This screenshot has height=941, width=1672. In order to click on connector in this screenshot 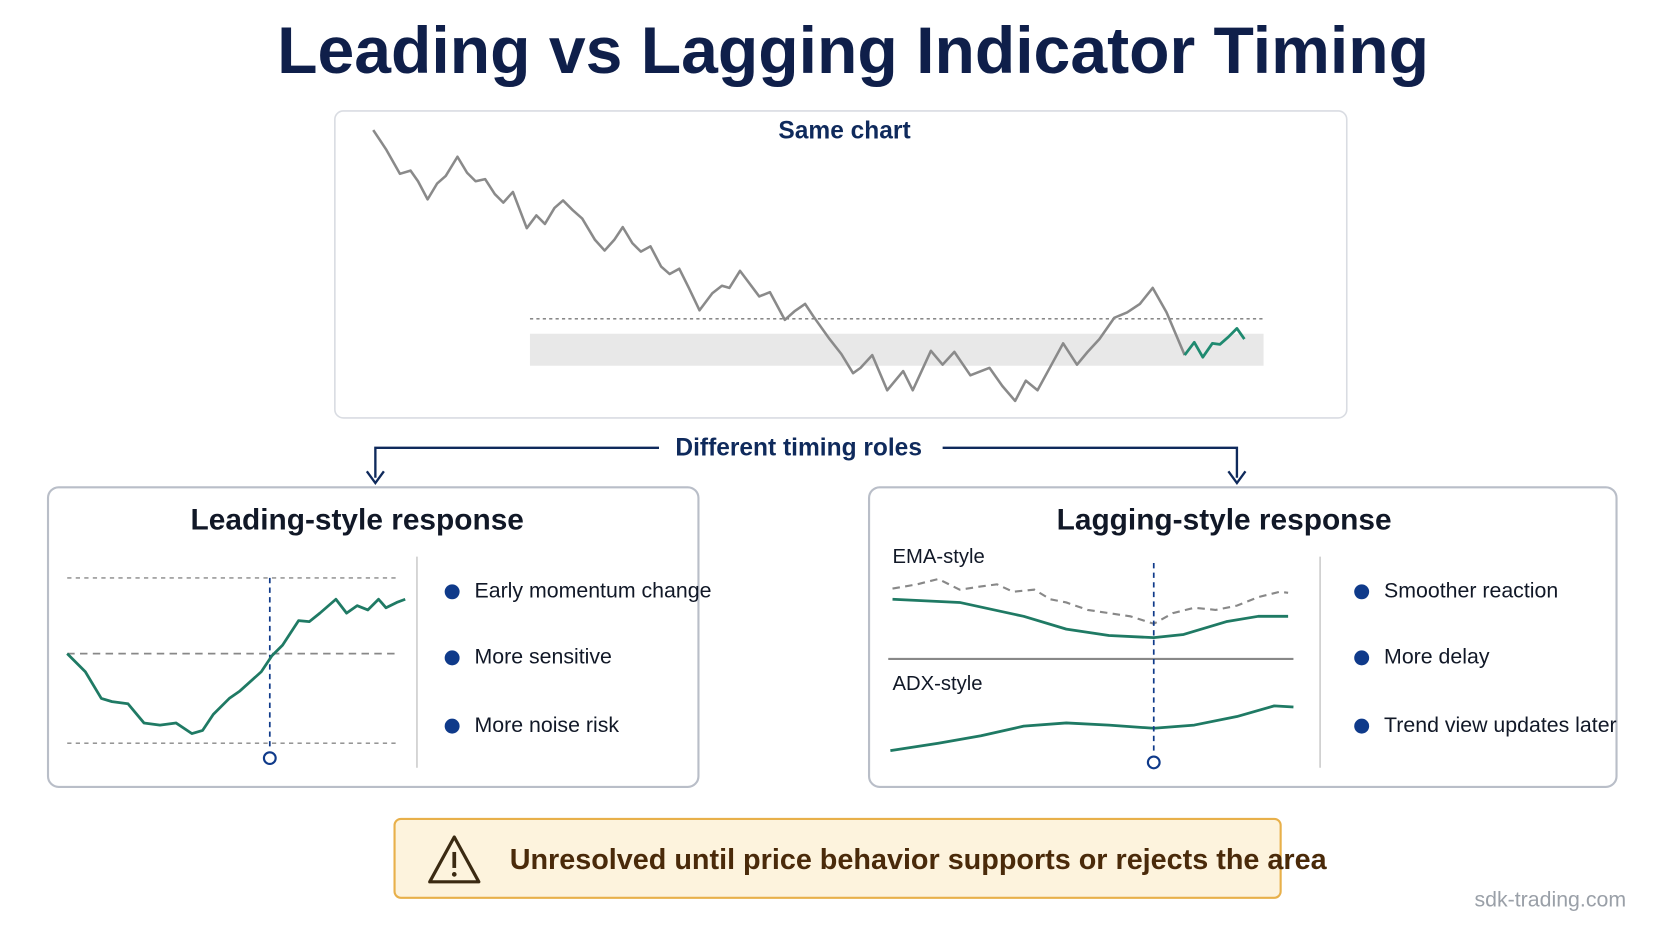, I will do `click(806, 462)`.